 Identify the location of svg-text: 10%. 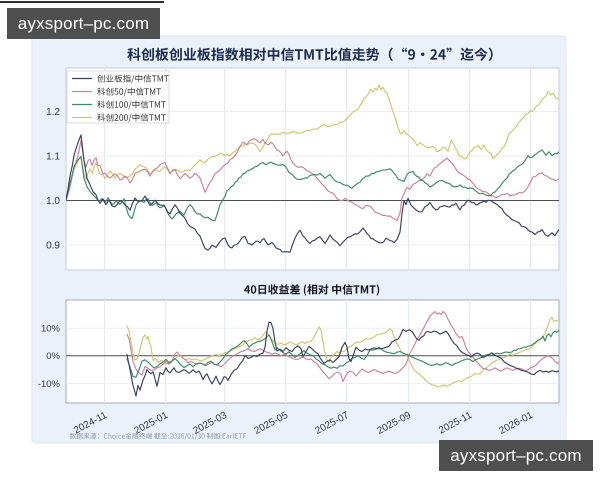
(51, 329).